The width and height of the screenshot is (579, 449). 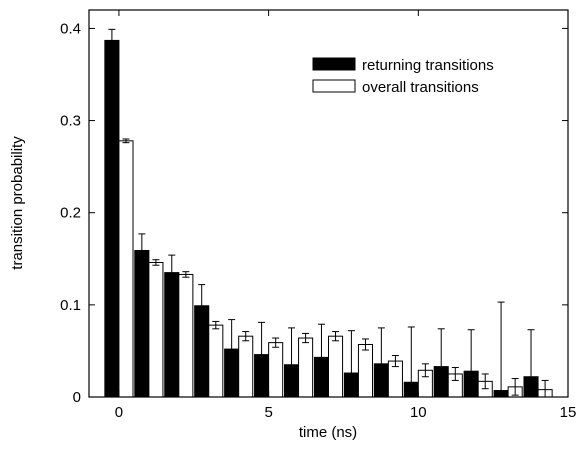 I want to click on y-tick-label-1: 0.1, so click(x=70, y=305).